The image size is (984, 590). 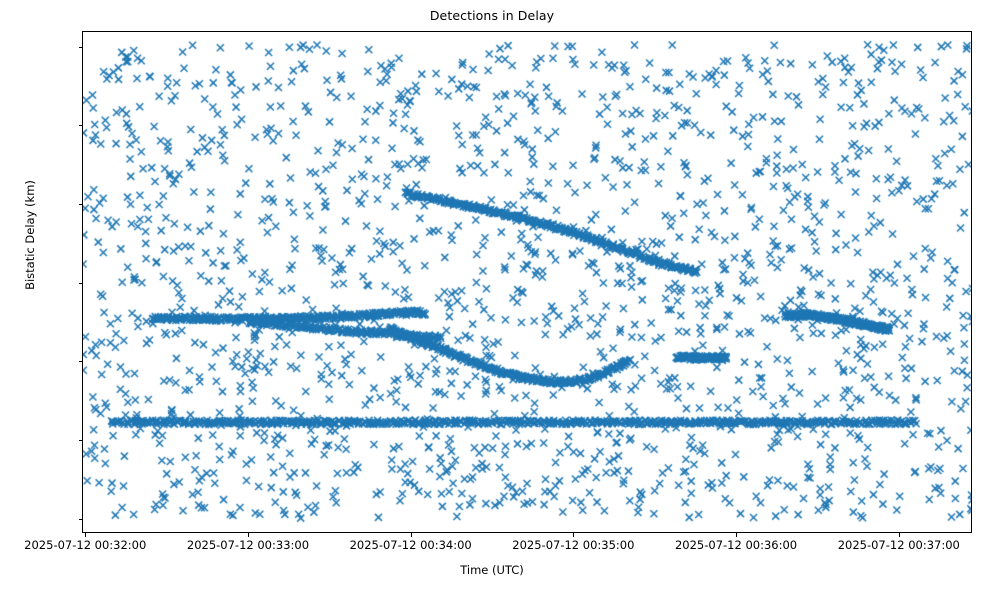 What do you see at coordinates (248, 545) in the screenshot?
I see `x-tick-label: 2025-07-12 00:33:00` at bounding box center [248, 545].